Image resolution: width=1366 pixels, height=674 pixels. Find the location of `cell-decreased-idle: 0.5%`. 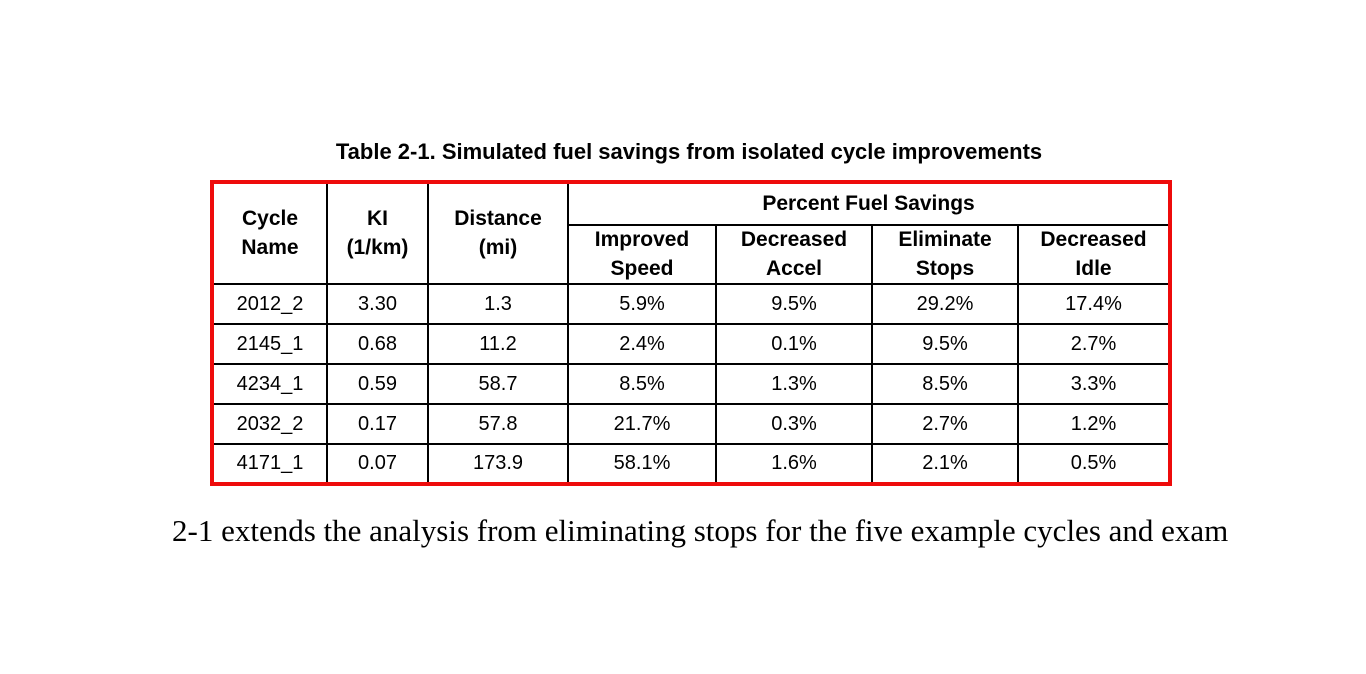

cell-decreased-idle: 0.5% is located at coordinates (1094, 464).